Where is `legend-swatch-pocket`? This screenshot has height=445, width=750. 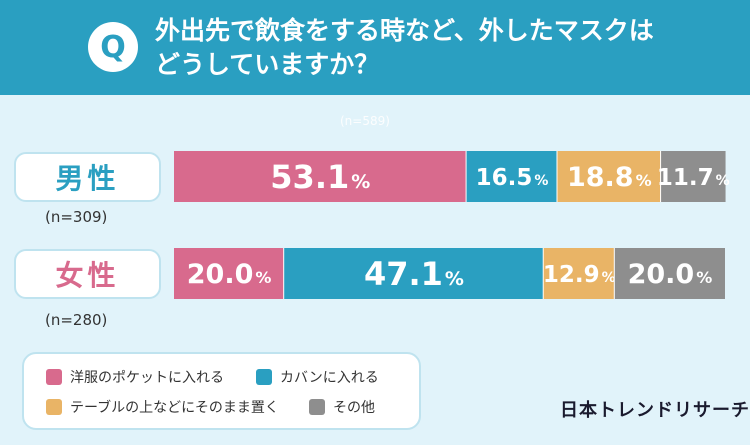
legend-swatch-pocket is located at coordinates (54, 377).